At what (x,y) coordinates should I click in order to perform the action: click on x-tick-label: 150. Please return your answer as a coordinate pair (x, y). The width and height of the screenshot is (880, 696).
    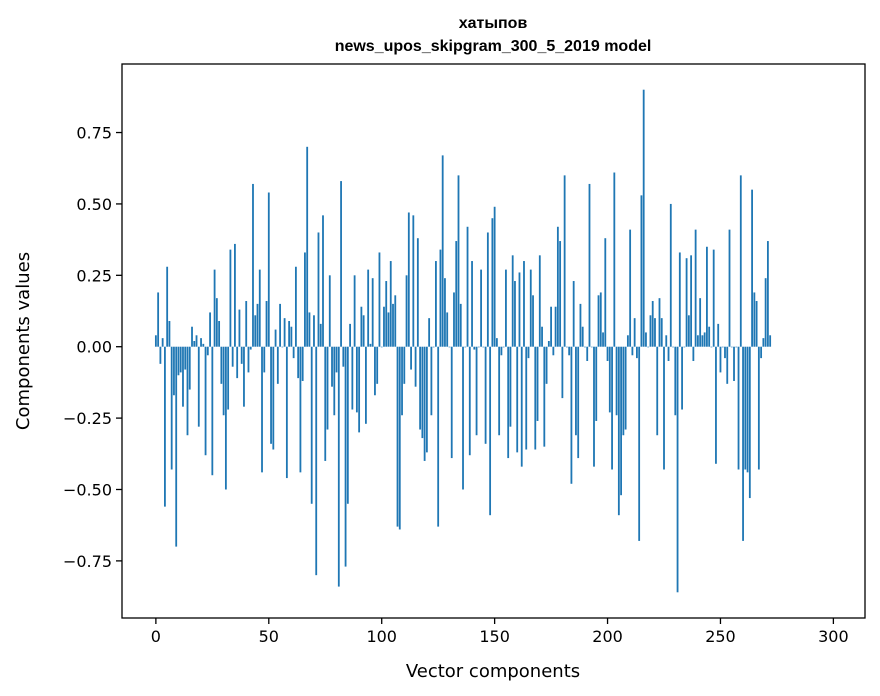
    Looking at the image, I should click on (494, 636).